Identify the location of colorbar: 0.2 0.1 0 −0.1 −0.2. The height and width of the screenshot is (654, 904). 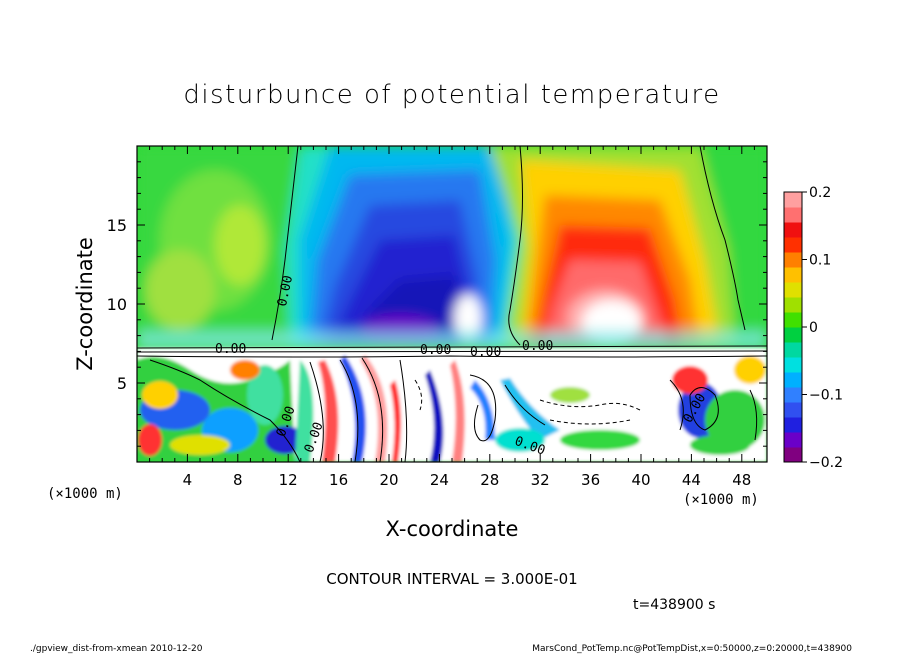
(813, 328).